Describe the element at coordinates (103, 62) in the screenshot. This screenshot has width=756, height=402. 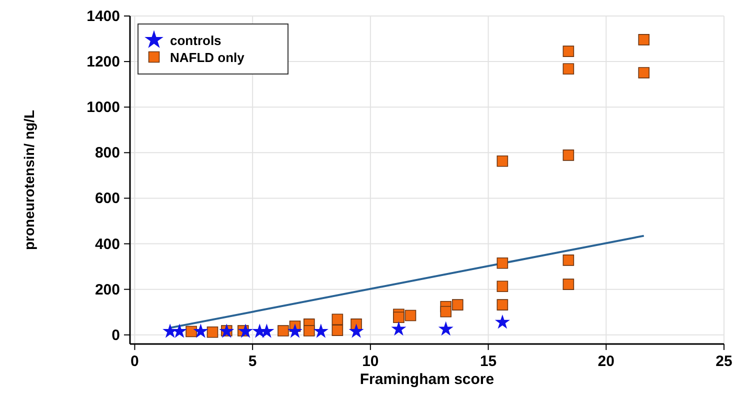
I see `y-tick-label: 1200` at that location.